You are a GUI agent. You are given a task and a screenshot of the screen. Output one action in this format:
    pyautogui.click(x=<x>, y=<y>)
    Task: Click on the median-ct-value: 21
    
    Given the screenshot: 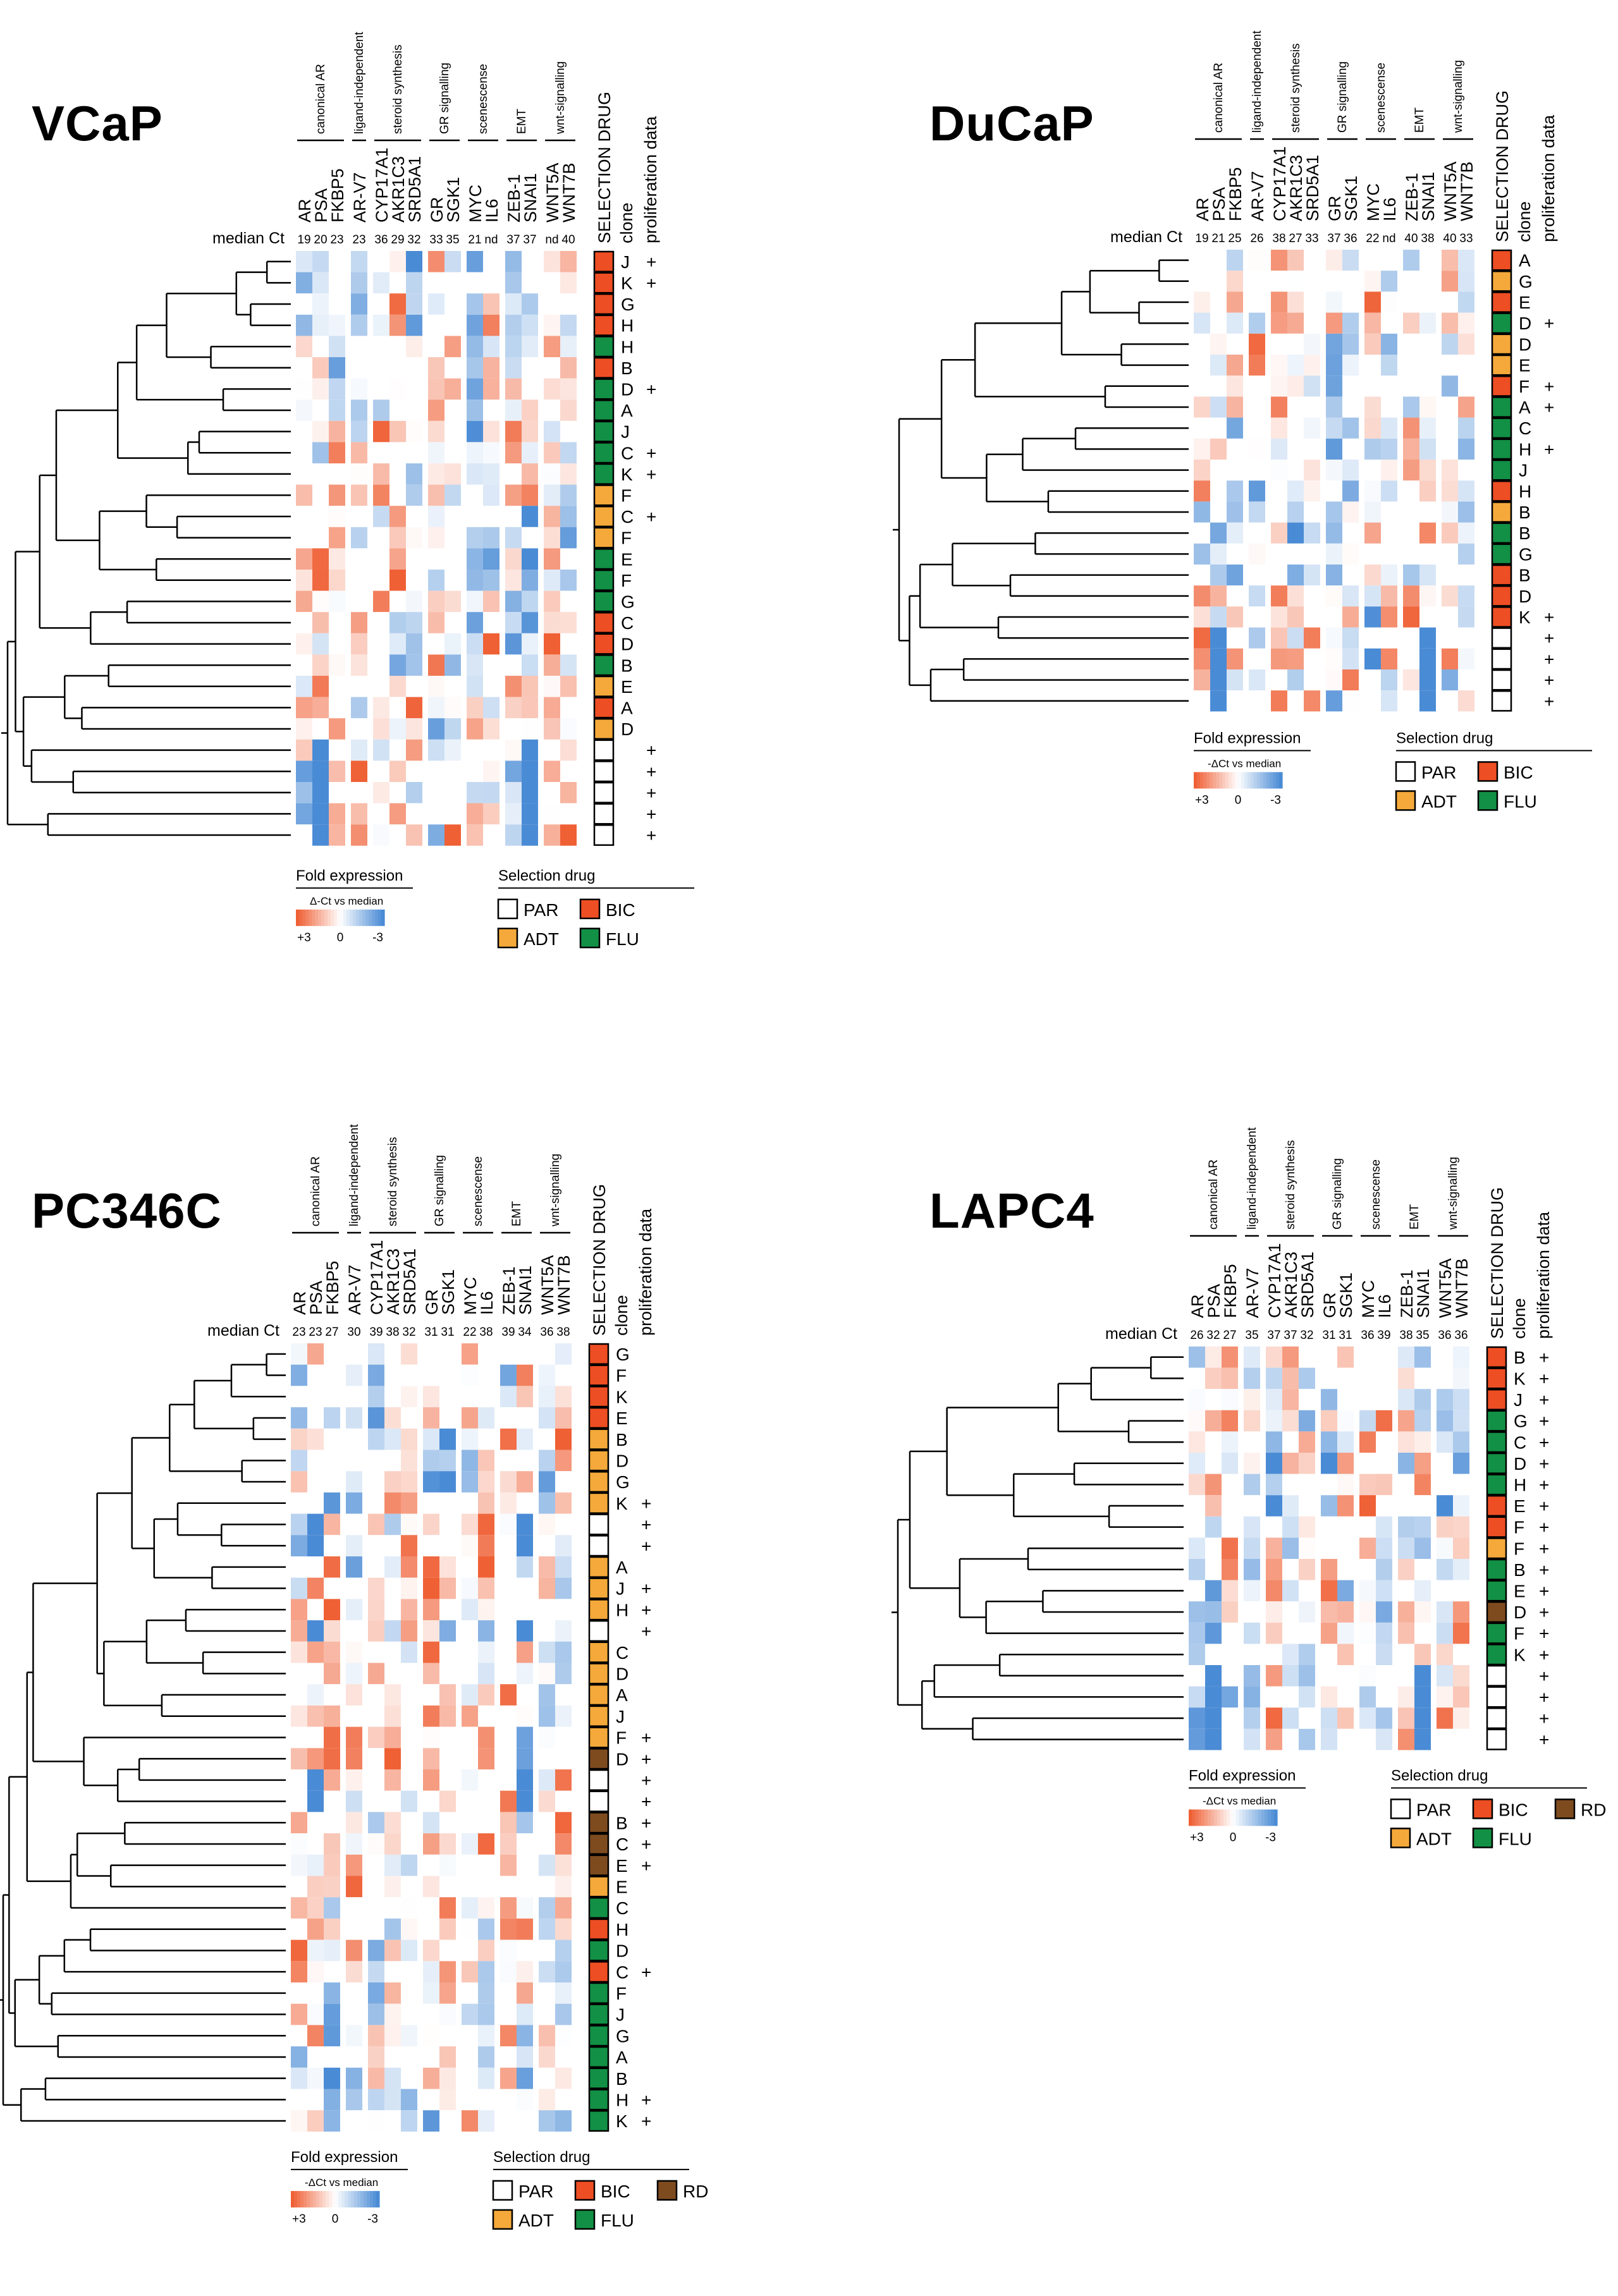 What is the action you would take?
    pyautogui.click(x=1218, y=239)
    